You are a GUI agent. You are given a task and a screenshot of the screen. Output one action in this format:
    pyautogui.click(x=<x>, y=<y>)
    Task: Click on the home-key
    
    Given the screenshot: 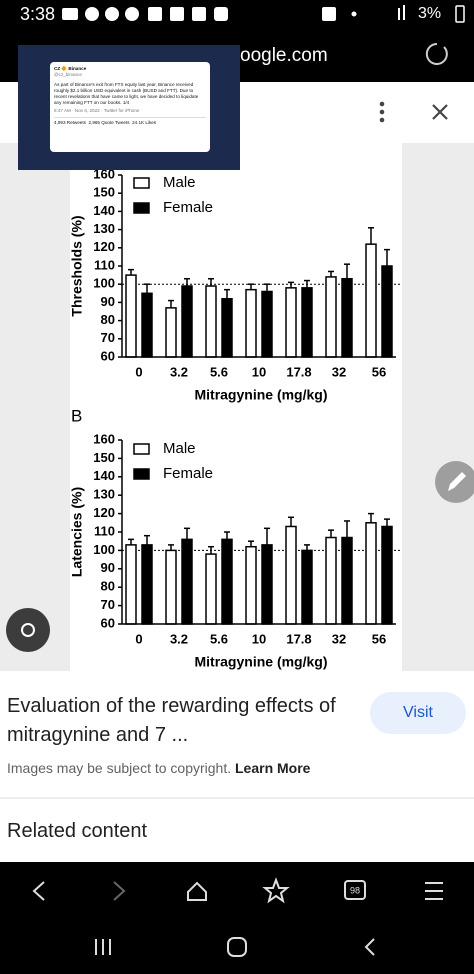 What is the action you would take?
    pyautogui.click(x=237, y=947)
    